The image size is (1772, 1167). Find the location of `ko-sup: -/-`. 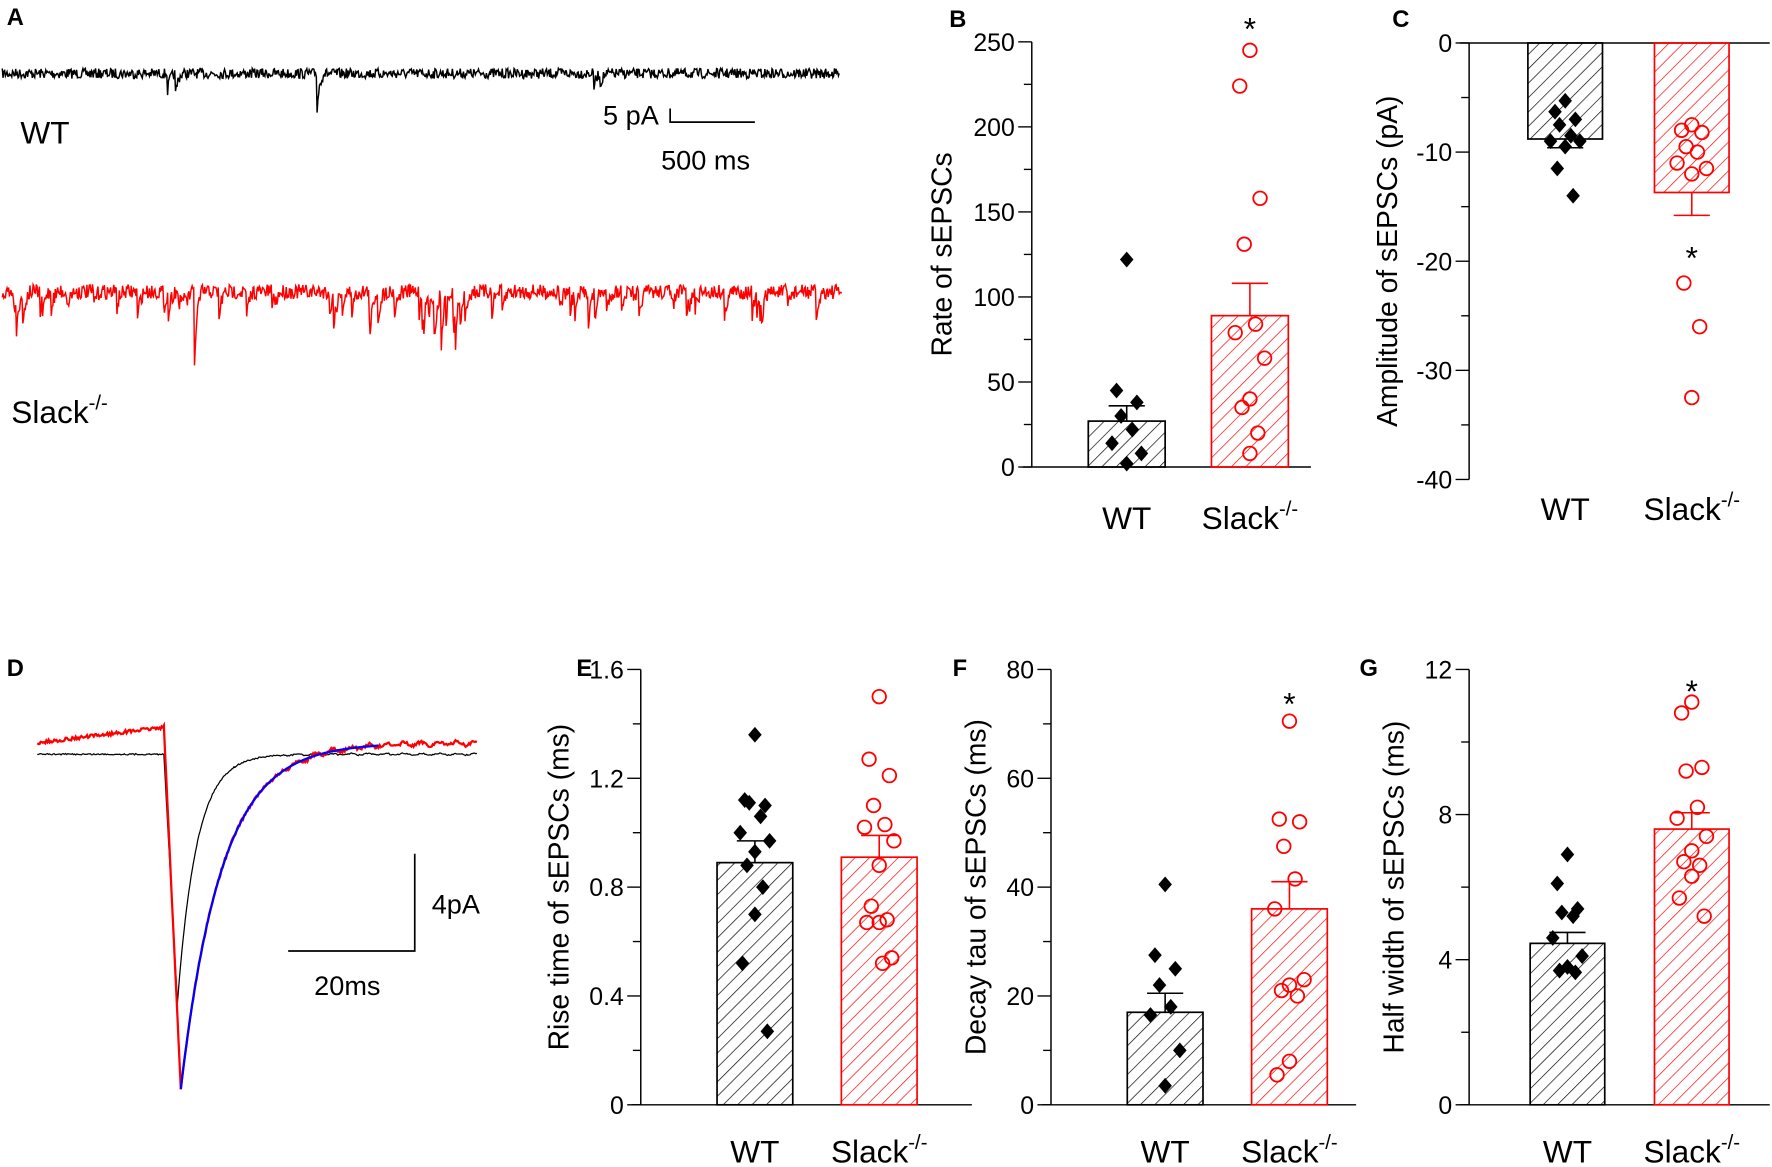

ko-sup: -/- is located at coordinates (98, 403).